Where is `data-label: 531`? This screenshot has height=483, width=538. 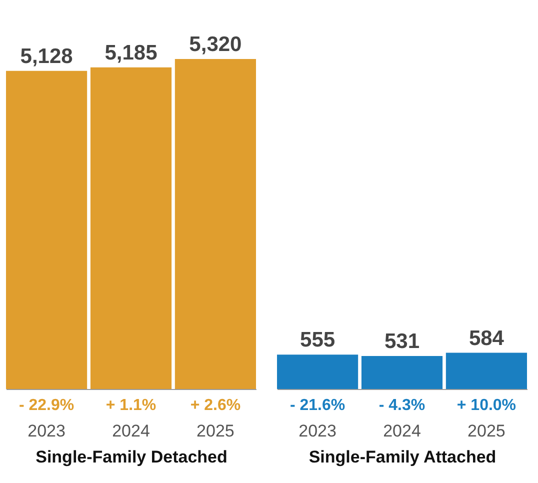
data-label: 531 is located at coordinates (402, 342).